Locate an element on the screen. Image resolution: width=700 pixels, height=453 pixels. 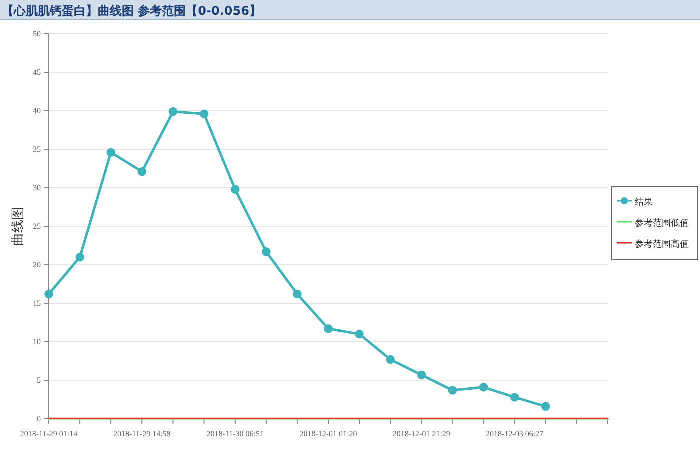
y-tick-label: 5 is located at coordinates (39, 381).